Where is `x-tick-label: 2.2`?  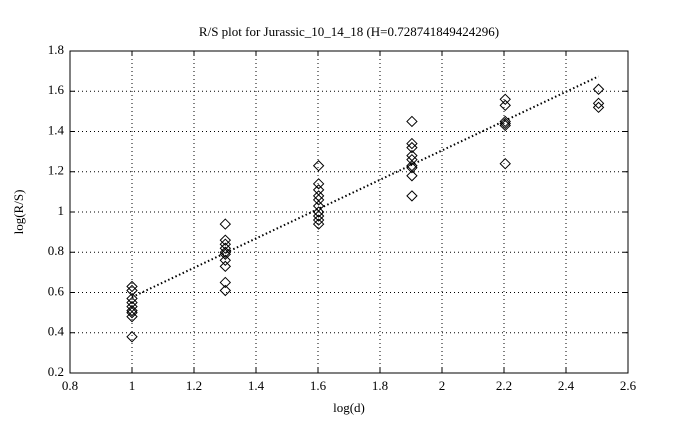 x-tick-label: 2.2 is located at coordinates (504, 385).